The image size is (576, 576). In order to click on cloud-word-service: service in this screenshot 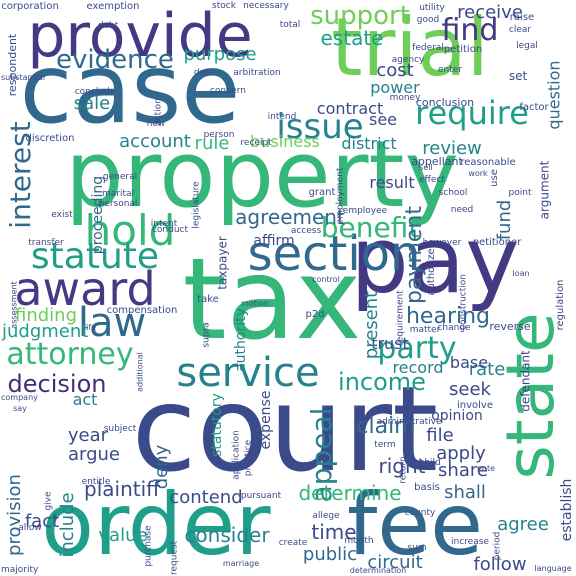, I will do `click(247, 373)`.